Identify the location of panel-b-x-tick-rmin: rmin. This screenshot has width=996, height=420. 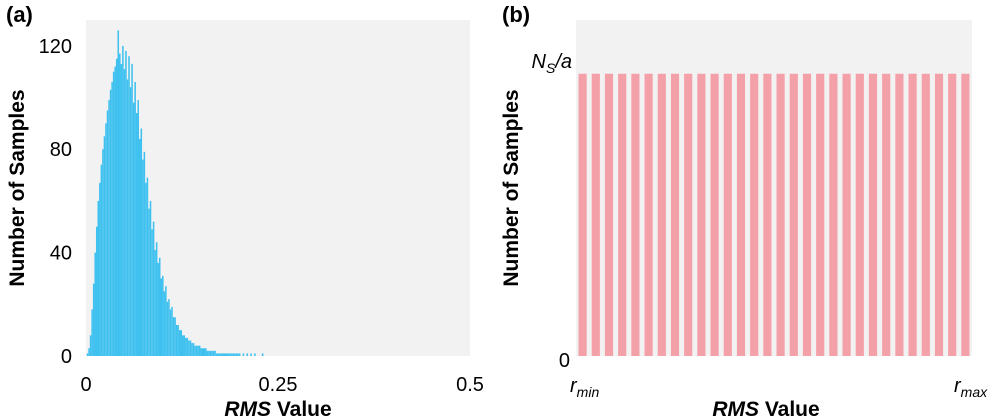
(584, 387).